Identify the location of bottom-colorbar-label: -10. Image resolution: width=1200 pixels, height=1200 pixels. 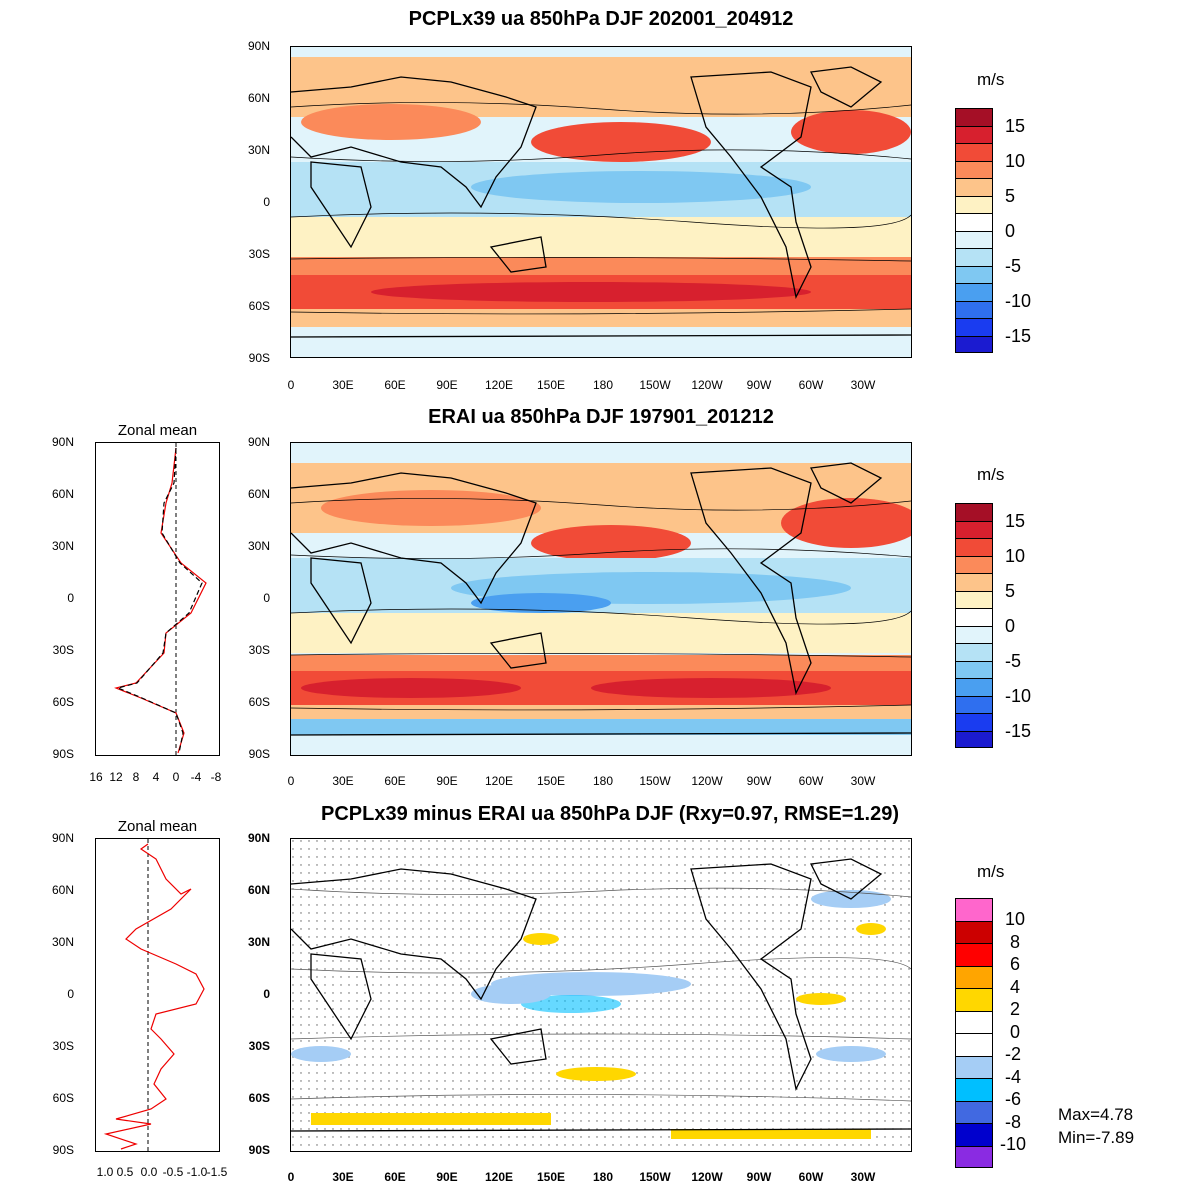
(1013, 1144).